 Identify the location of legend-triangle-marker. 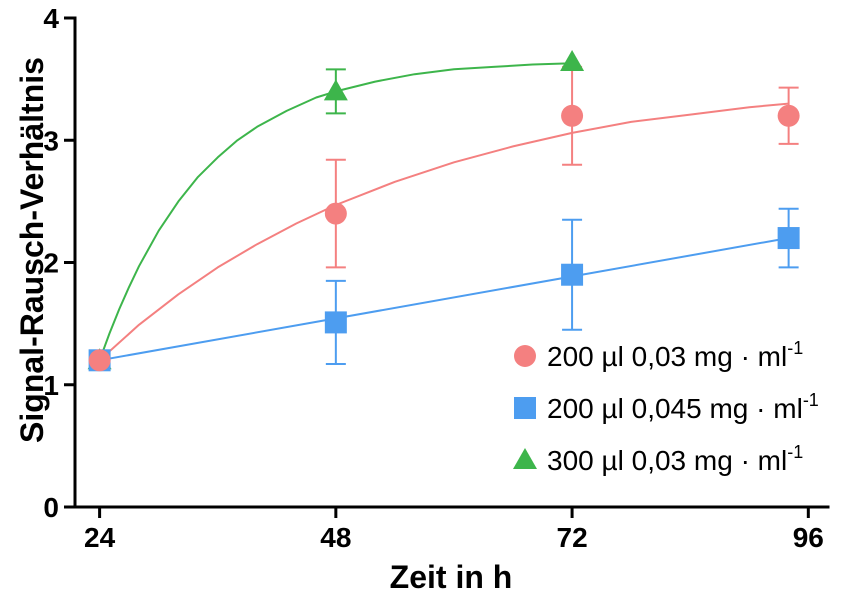
(525, 458).